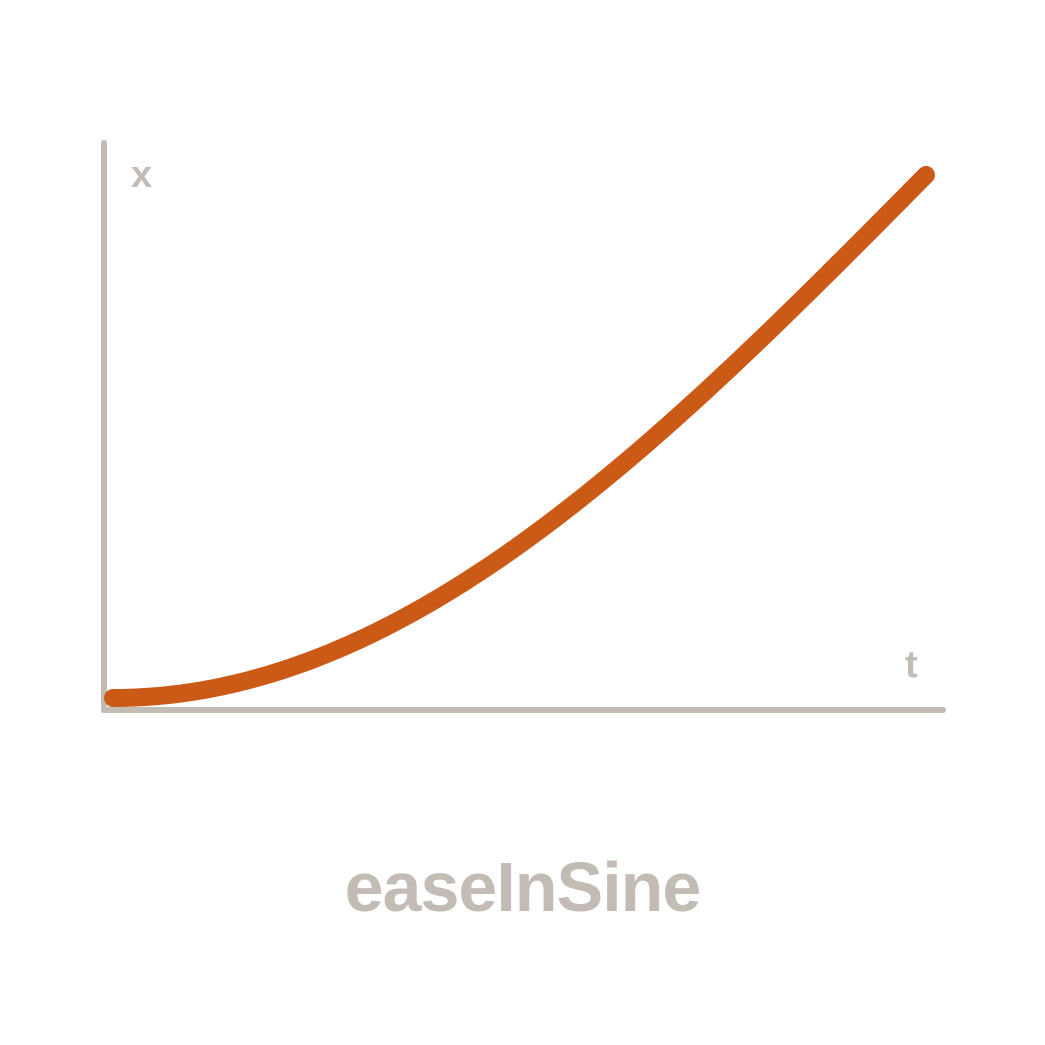 Image resolution: width=1045 pixels, height=1045 pixels. Describe the element at coordinates (523, 887) in the screenshot. I see `chart-title: easeInSine` at that location.